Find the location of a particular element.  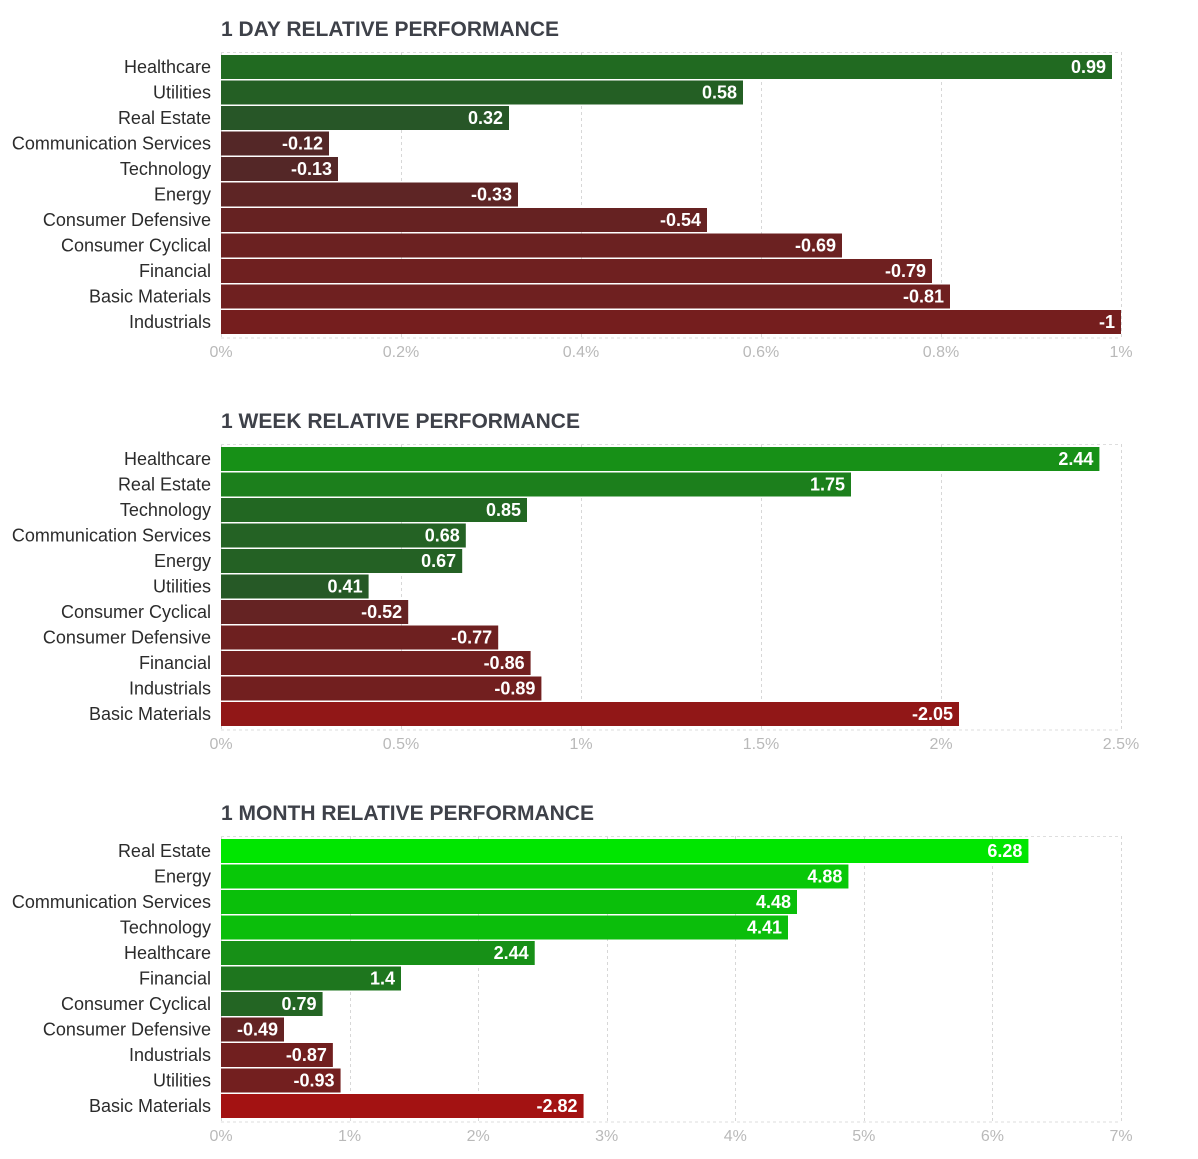

x-tick-label: 4% is located at coordinates (735, 1136).